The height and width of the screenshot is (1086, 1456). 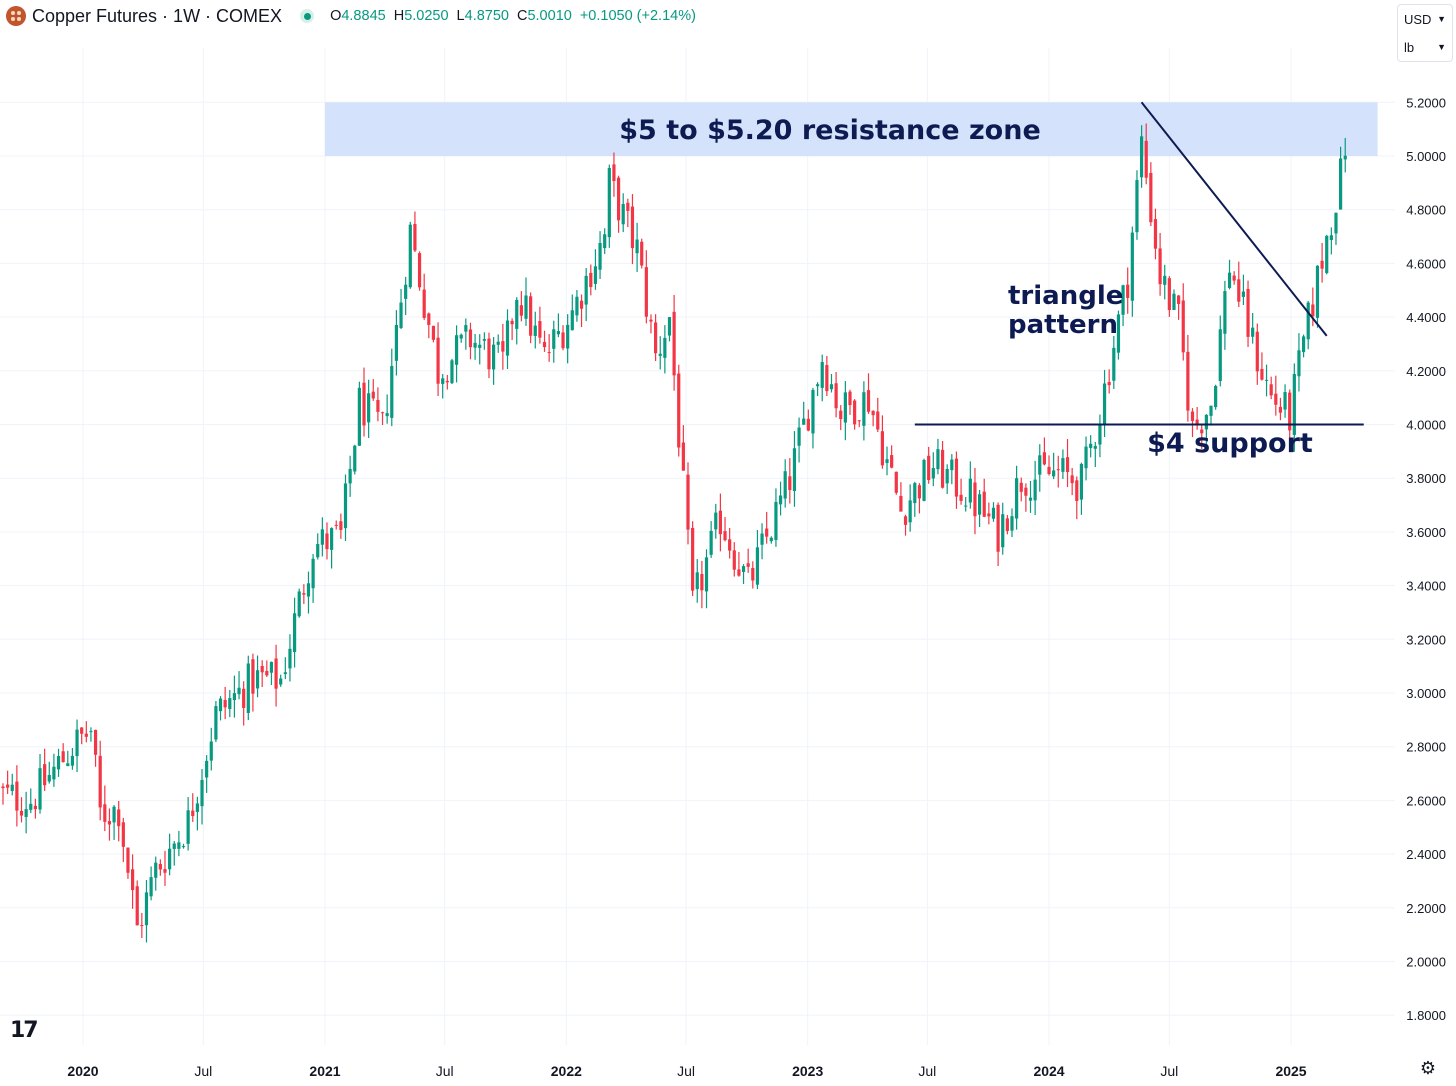 I want to click on y-tick-label: 4.8000, so click(x=1426, y=210).